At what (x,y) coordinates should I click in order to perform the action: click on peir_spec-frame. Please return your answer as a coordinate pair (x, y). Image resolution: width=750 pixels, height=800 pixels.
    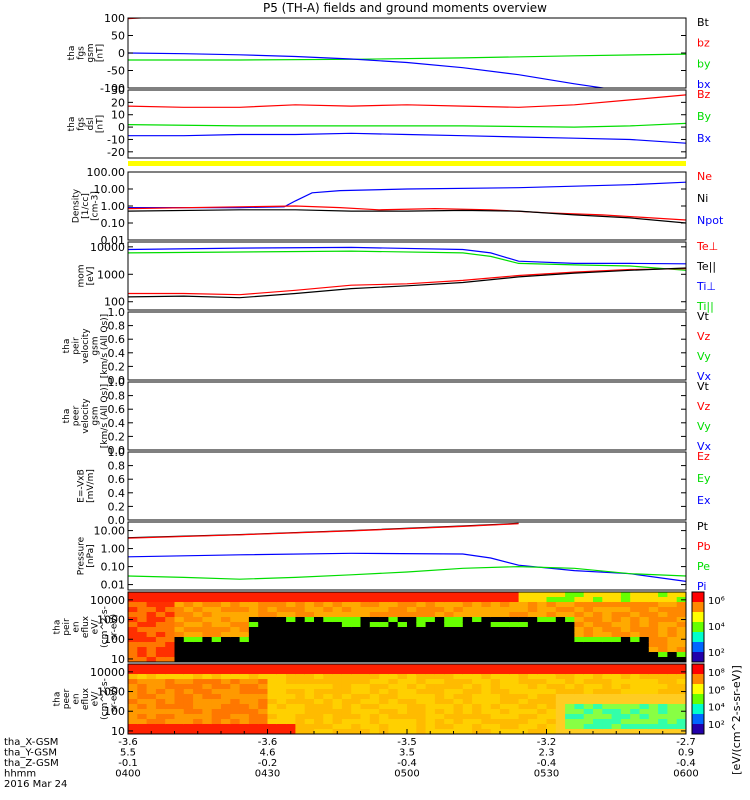
    Looking at the image, I should click on (407, 627).